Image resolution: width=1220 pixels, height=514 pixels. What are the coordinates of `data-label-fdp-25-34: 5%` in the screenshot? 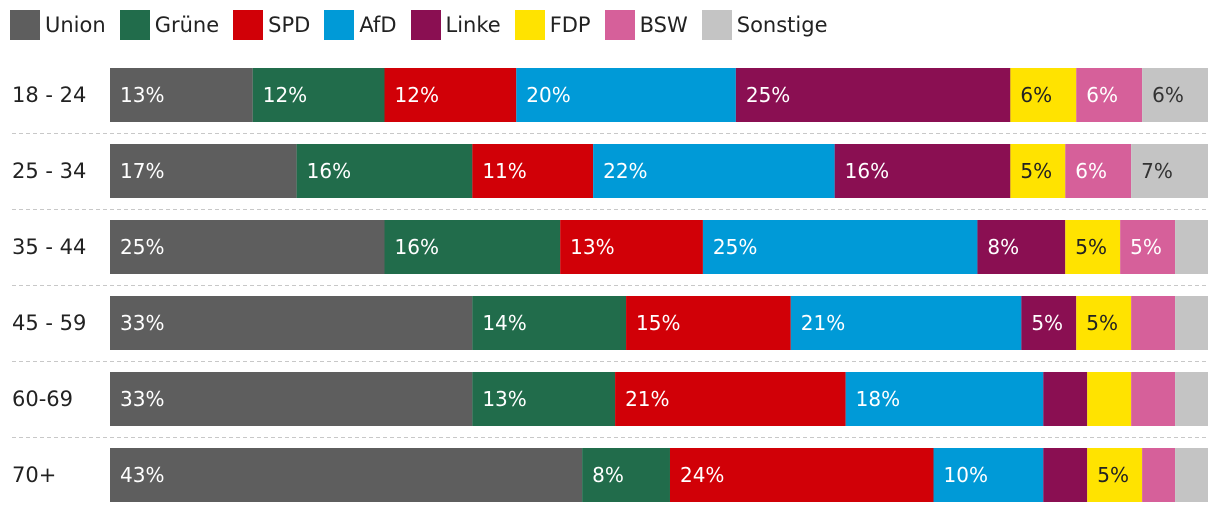 It's located at (1036, 171).